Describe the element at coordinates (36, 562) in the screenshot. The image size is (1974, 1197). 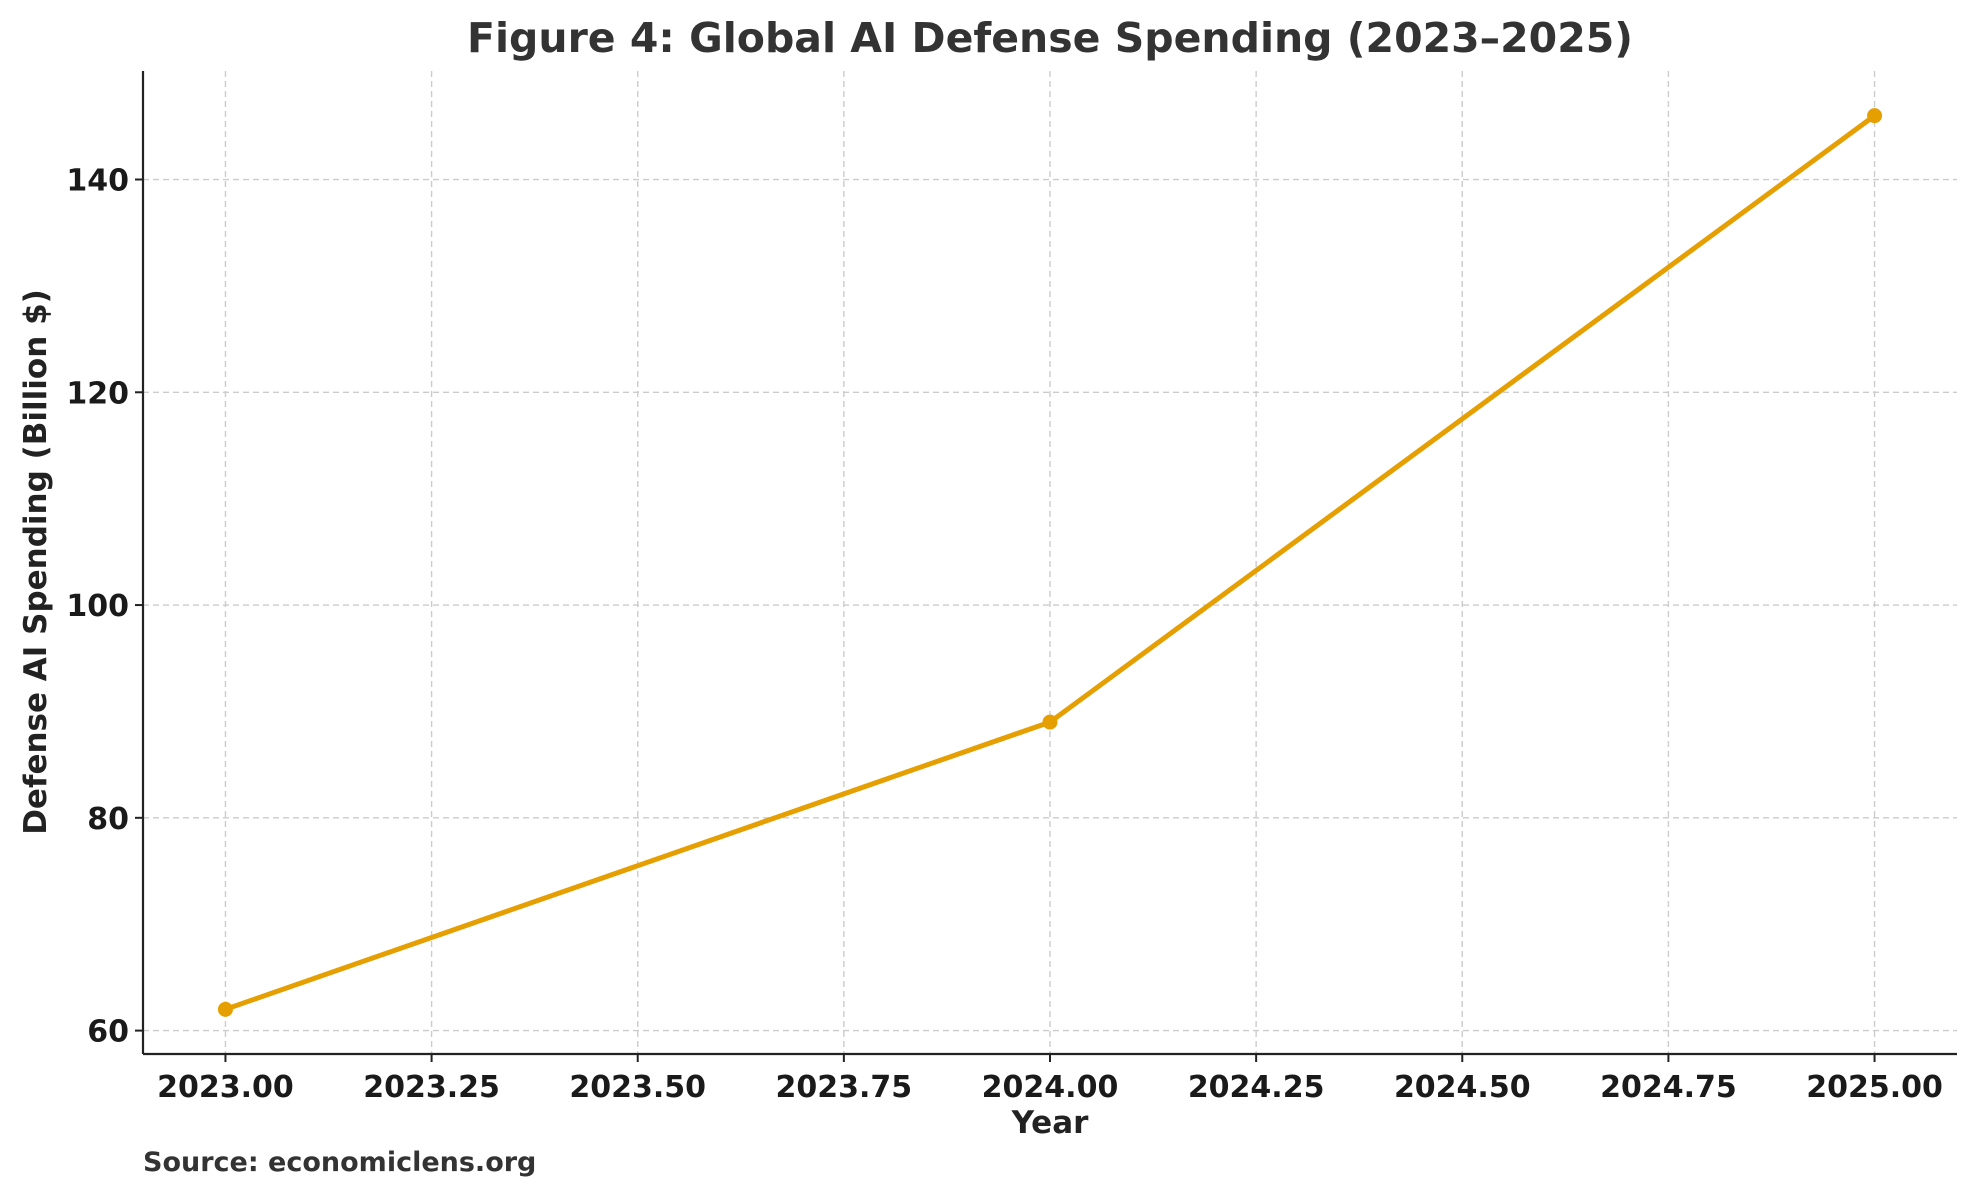
I see `y-axis-label: Defense AI Spending (Billion $)` at that location.